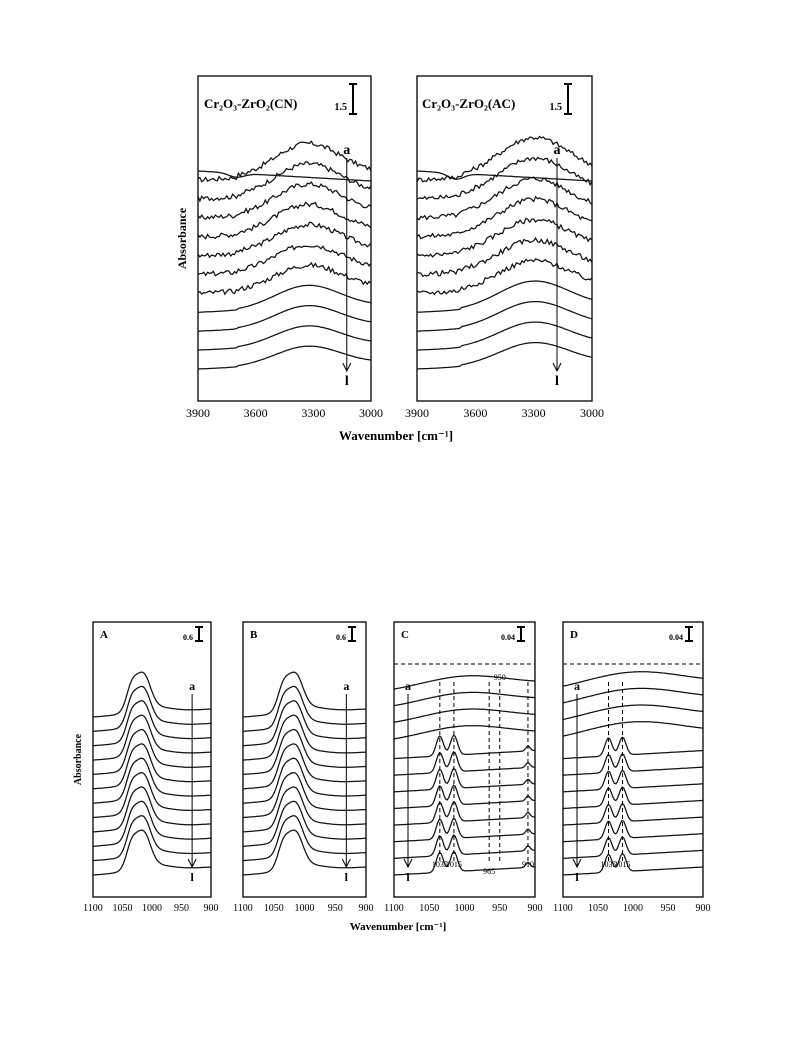 The image size is (793, 1057). What do you see at coordinates (508, 637) in the screenshot?
I see `scale-bar-label: 0.04` at bounding box center [508, 637].